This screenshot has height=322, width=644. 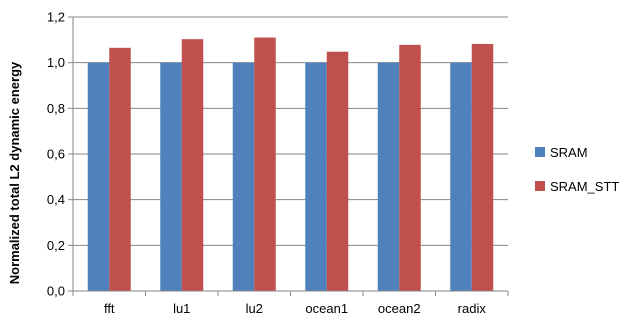 I want to click on y-tick-label: 0,6, so click(x=56, y=154).